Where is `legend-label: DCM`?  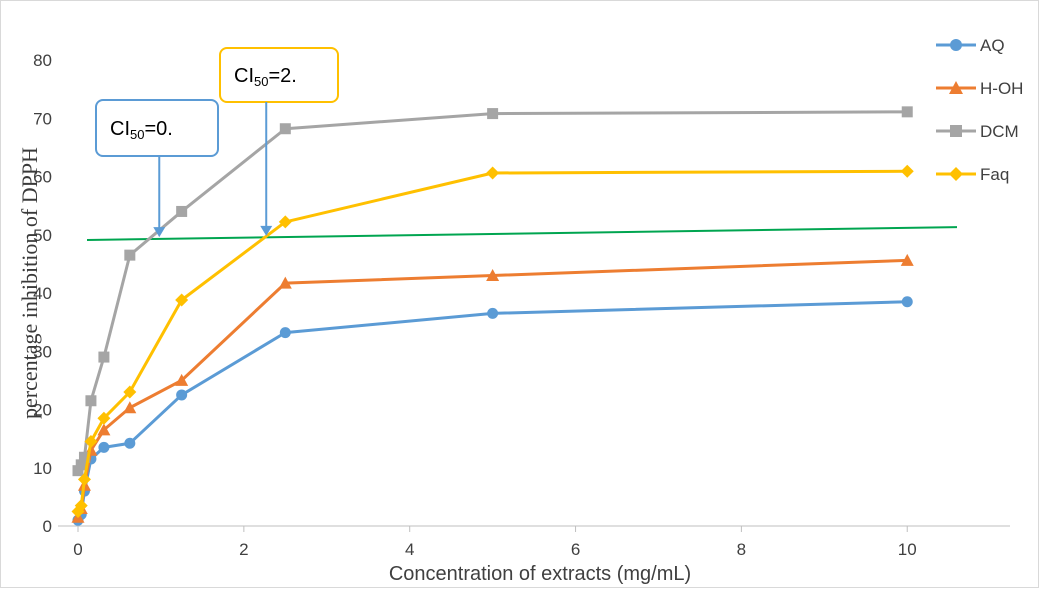 legend-label: DCM is located at coordinates (999, 131).